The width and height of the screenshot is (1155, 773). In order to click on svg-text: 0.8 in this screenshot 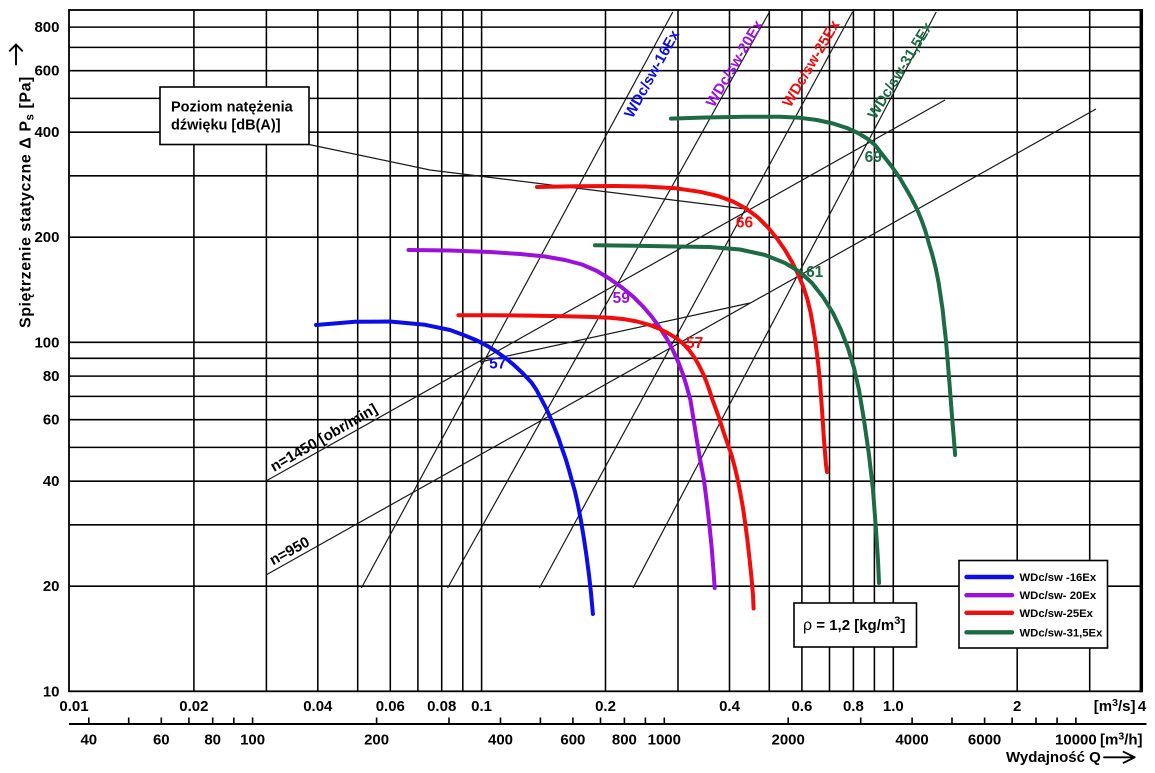, I will do `click(853, 706)`.